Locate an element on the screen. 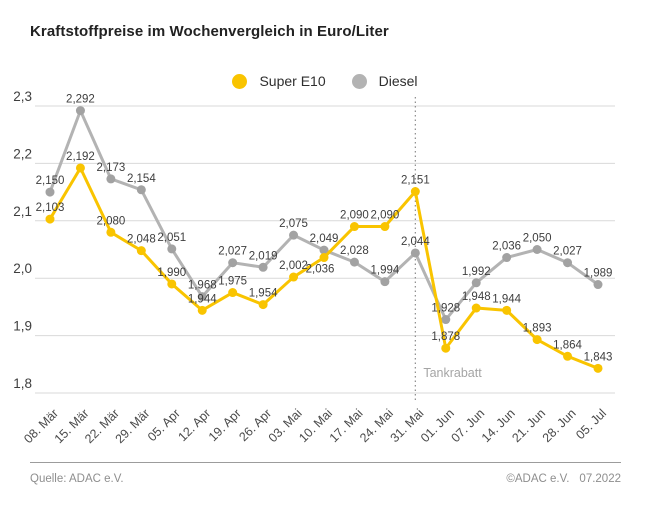  x-tick-label: 17. Mai is located at coordinates (346, 425).